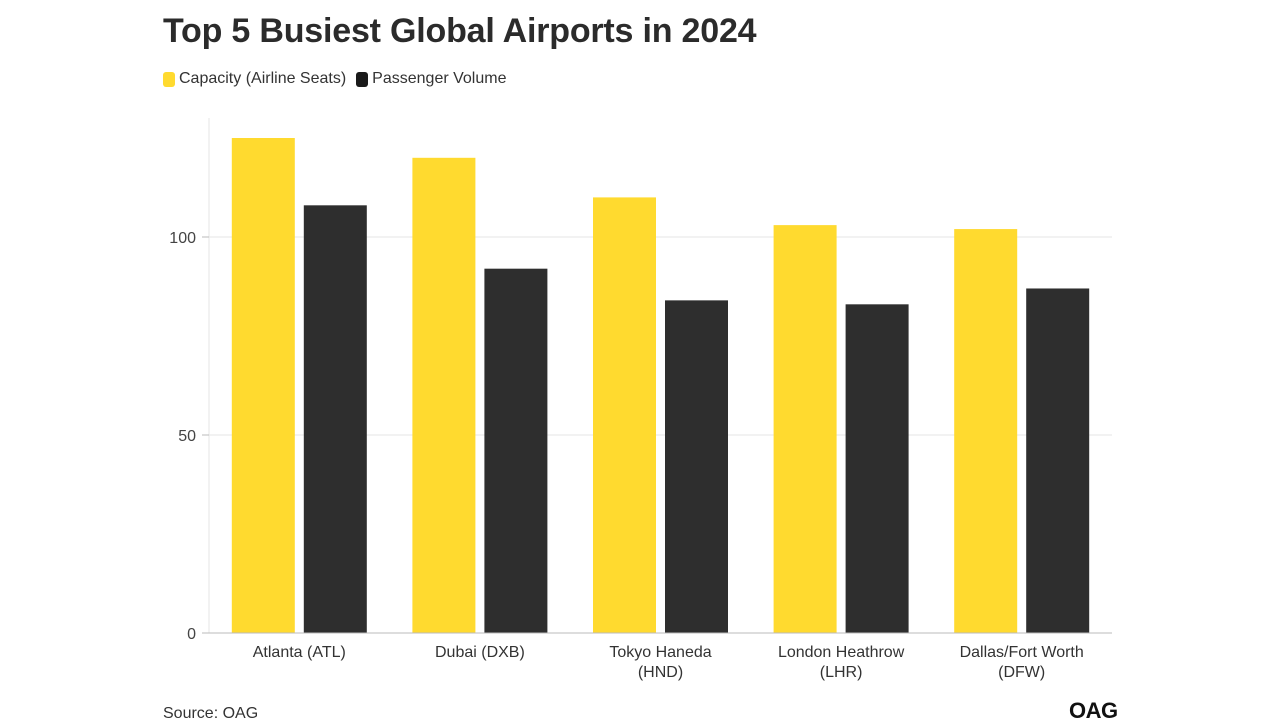  I want to click on x-tick-label: Tokyo Haneda, so click(660, 652).